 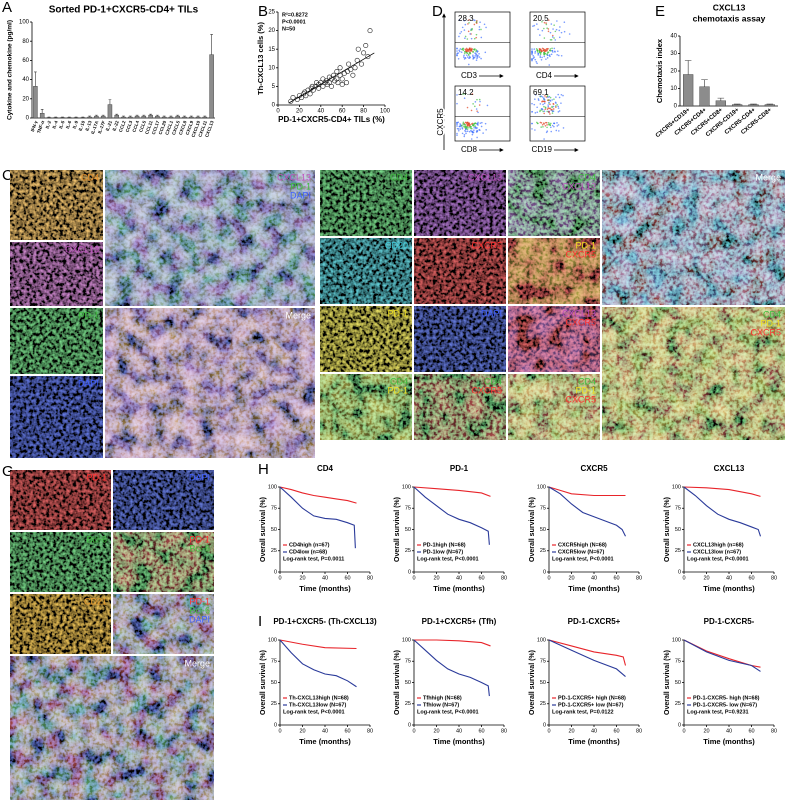 I want to click on x-tick-label: IL-22, so click(x=115, y=126).